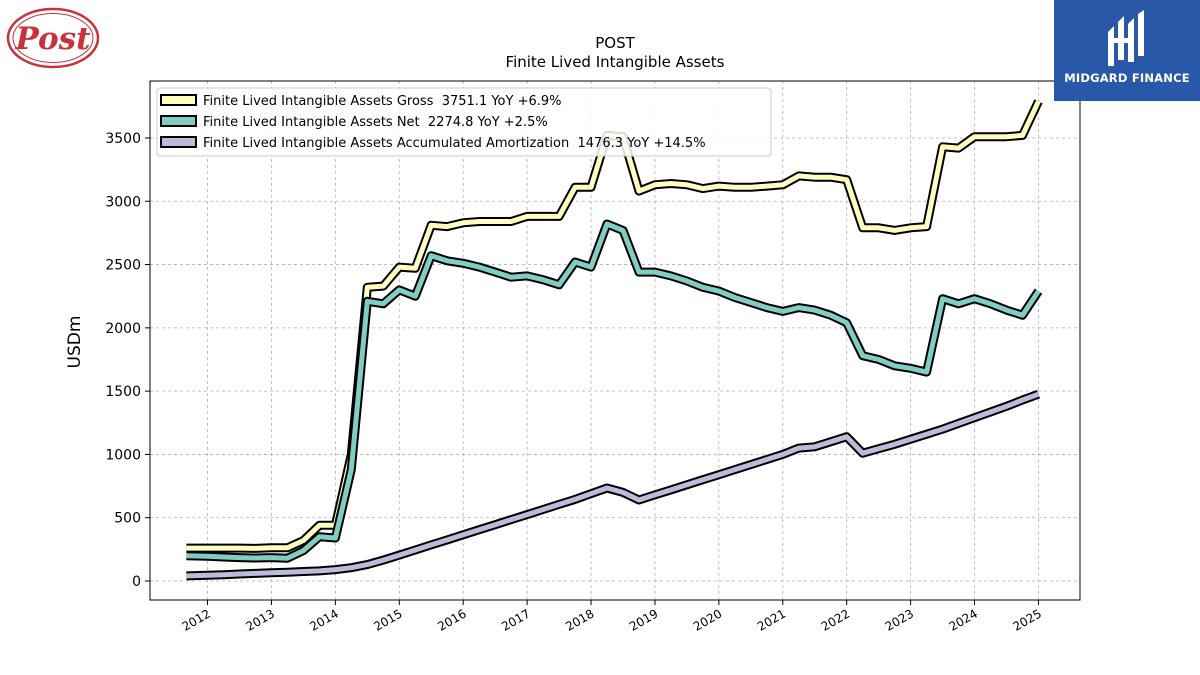 The image size is (1200, 675). I want to click on x-tick-label: 2012, so click(196, 619).